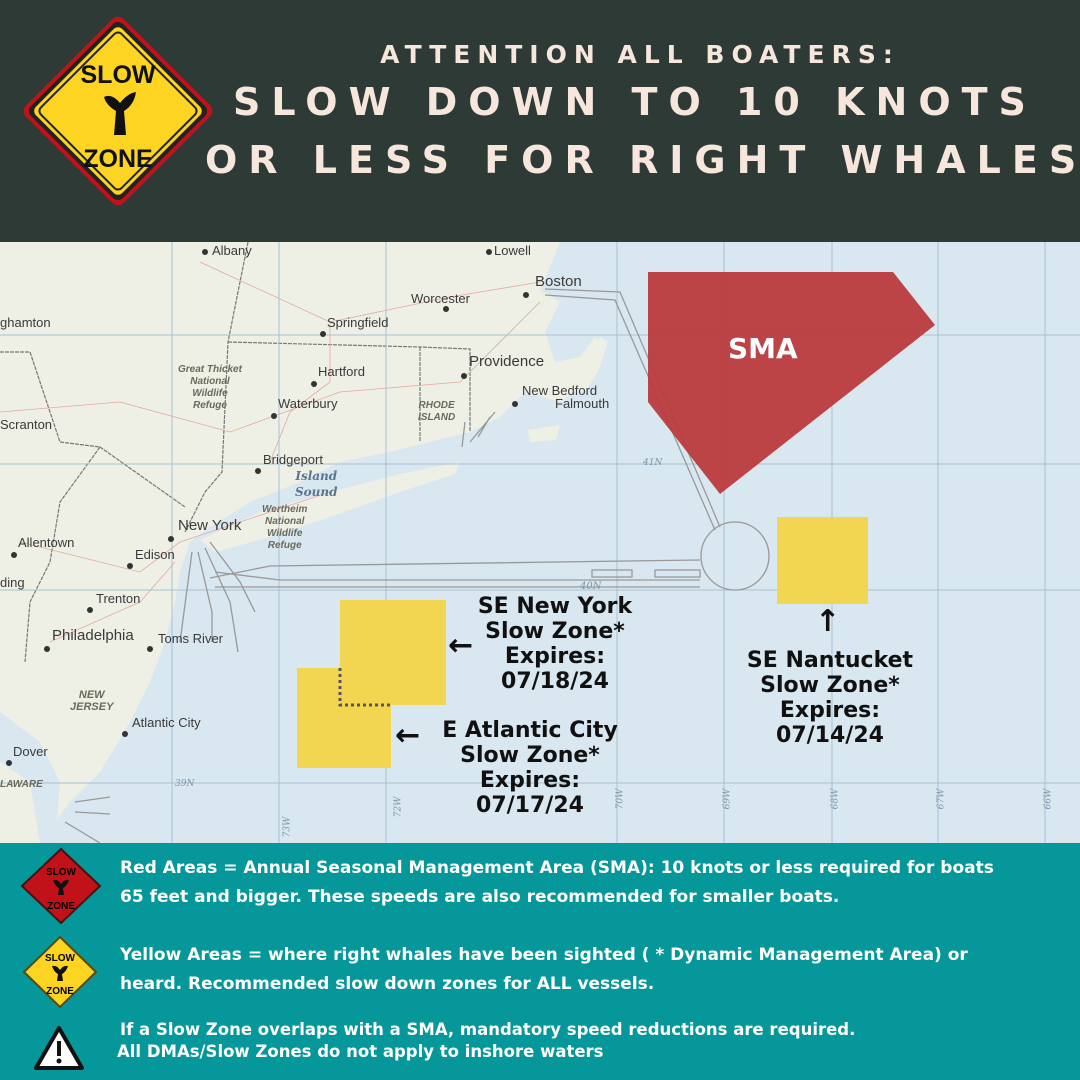 Image resolution: width=1080 pixels, height=1080 pixels. What do you see at coordinates (507, 361) in the screenshot?
I see `city-label: Providence` at bounding box center [507, 361].